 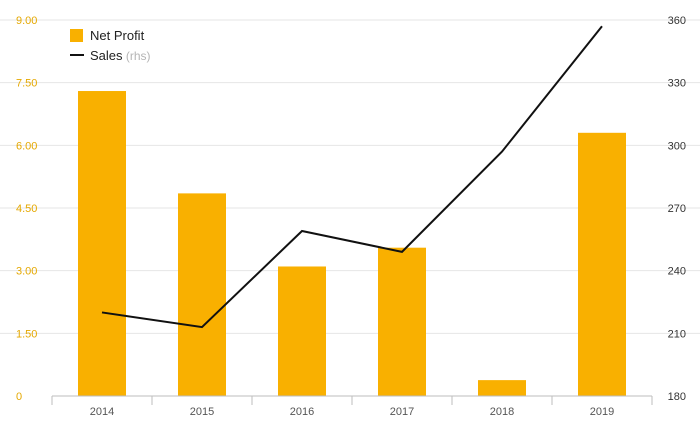 What do you see at coordinates (677, 209) in the screenshot?
I see `right-tick-label: 270` at bounding box center [677, 209].